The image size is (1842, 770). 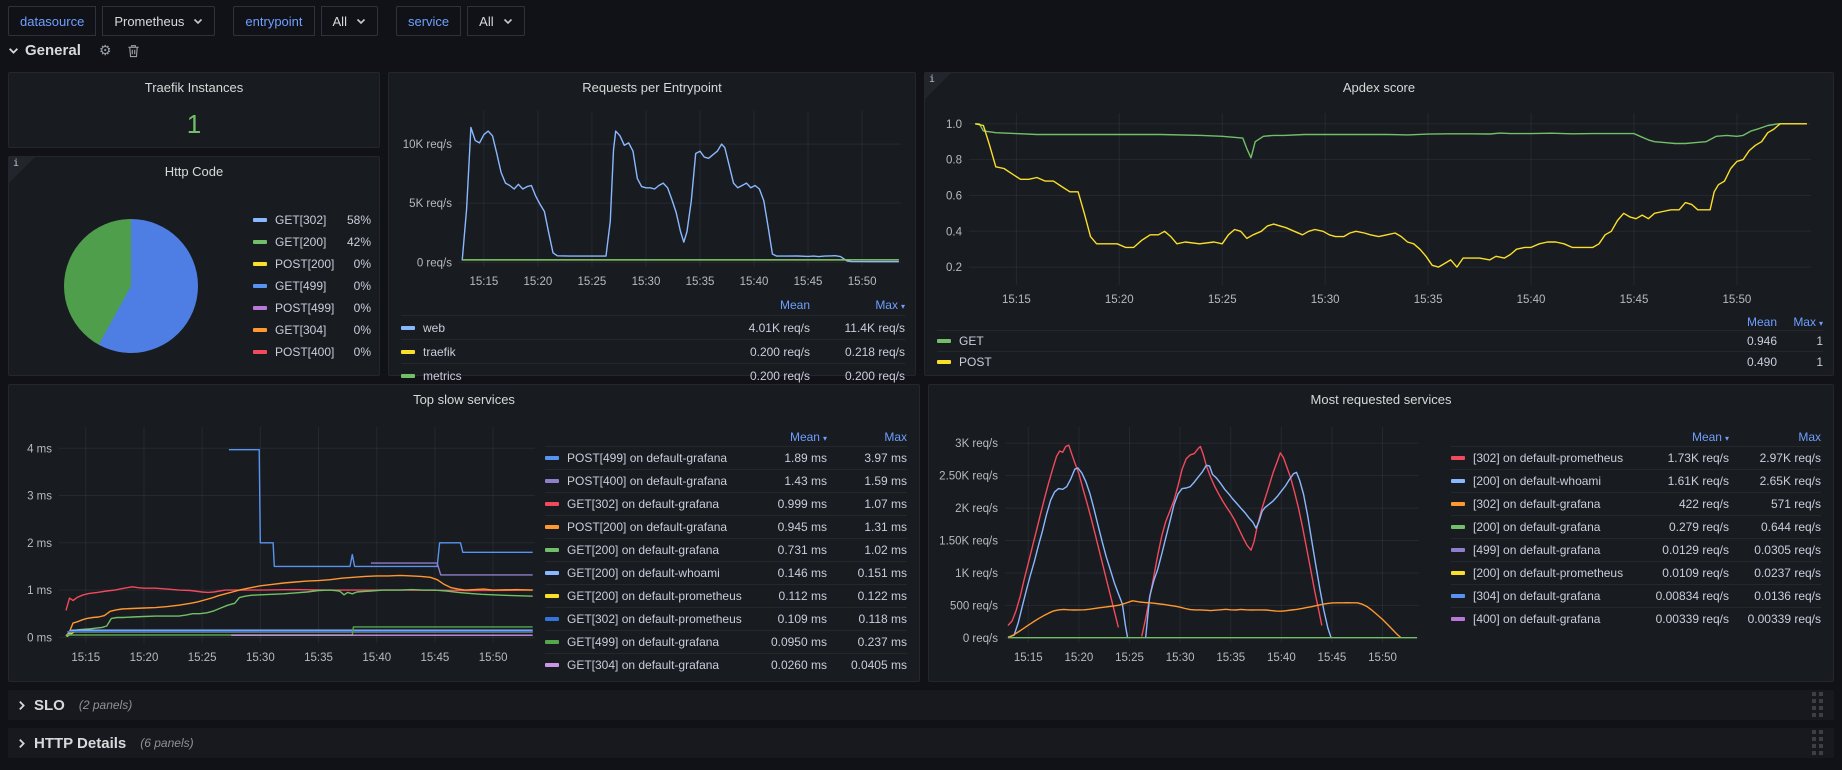 What do you see at coordinates (358, 220) in the screenshot?
I see `series-percent: 58%` at bounding box center [358, 220].